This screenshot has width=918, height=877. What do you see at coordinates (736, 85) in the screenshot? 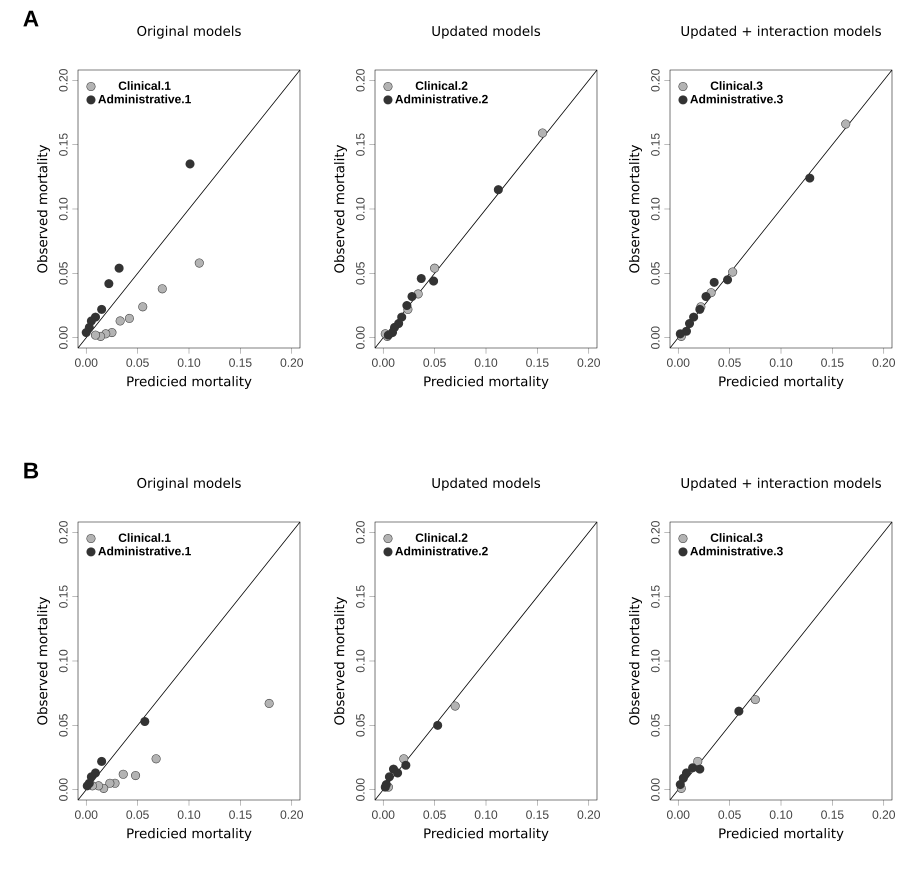
I see `legend-label: Clinical.3` at bounding box center [736, 85].